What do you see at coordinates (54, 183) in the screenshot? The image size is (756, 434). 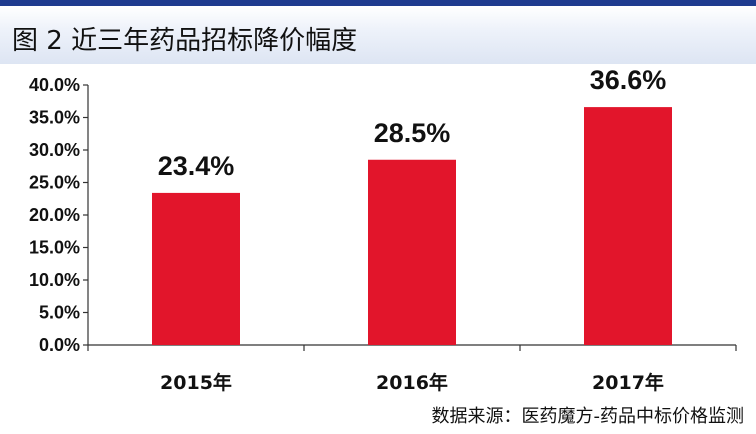 I see `y-tick-label: 25.0%` at bounding box center [54, 183].